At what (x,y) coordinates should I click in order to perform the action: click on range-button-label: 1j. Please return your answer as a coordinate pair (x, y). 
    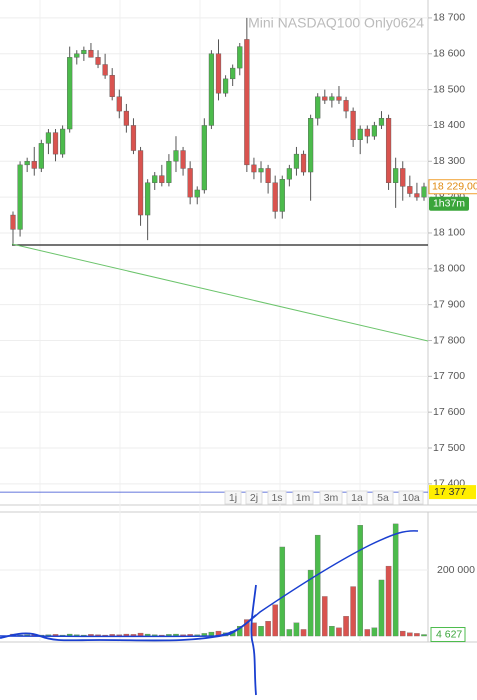
    Looking at the image, I should click on (233, 498).